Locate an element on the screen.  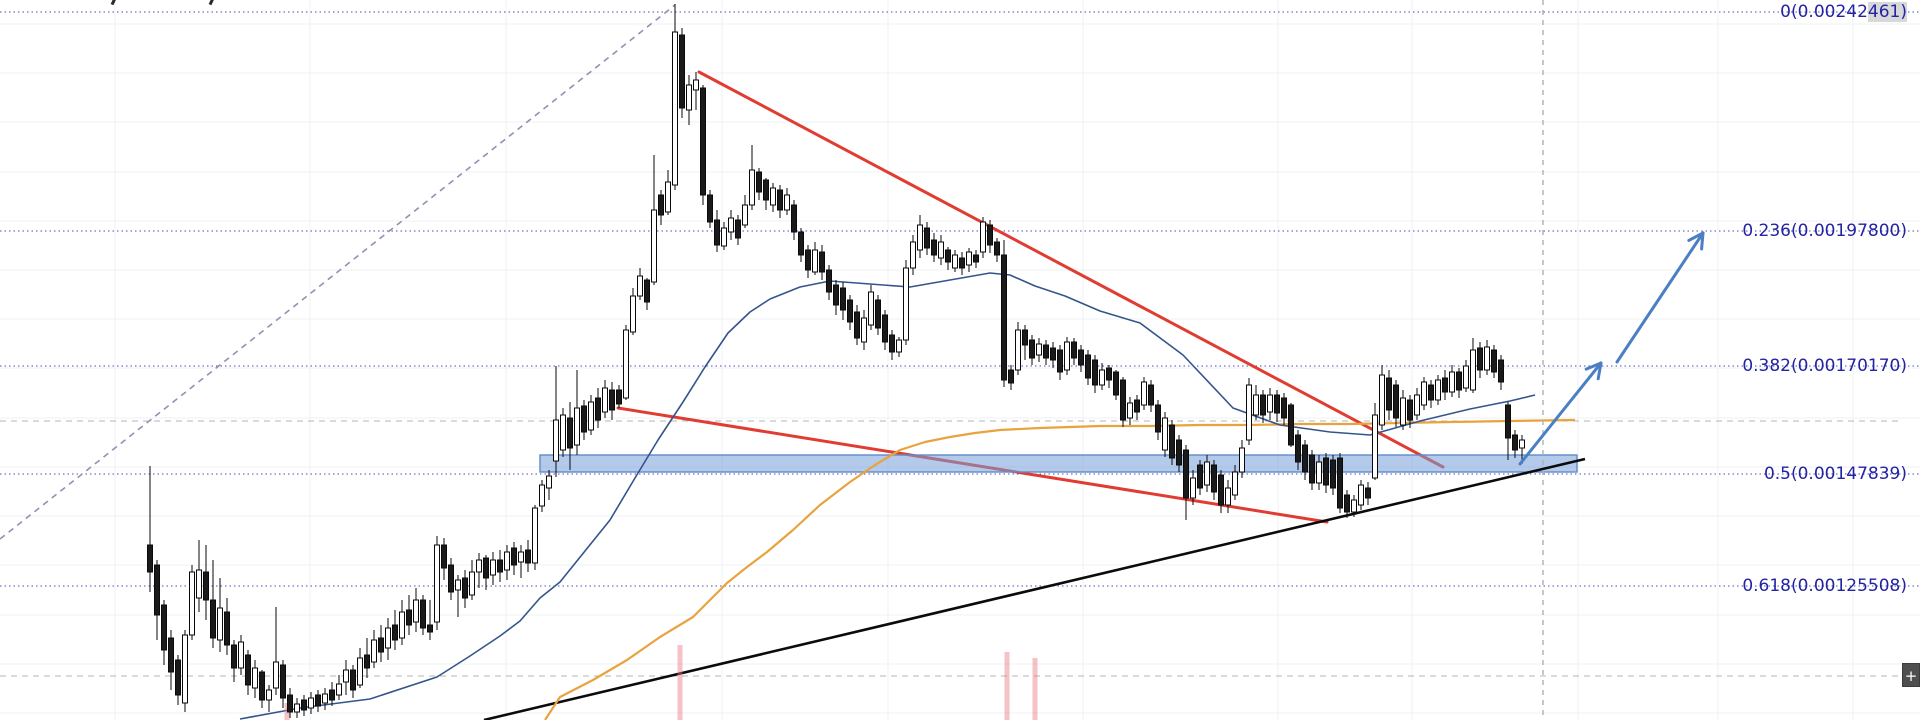
fib-label-0236: 0.236(0.00197800) is located at coordinates (1824, 231).